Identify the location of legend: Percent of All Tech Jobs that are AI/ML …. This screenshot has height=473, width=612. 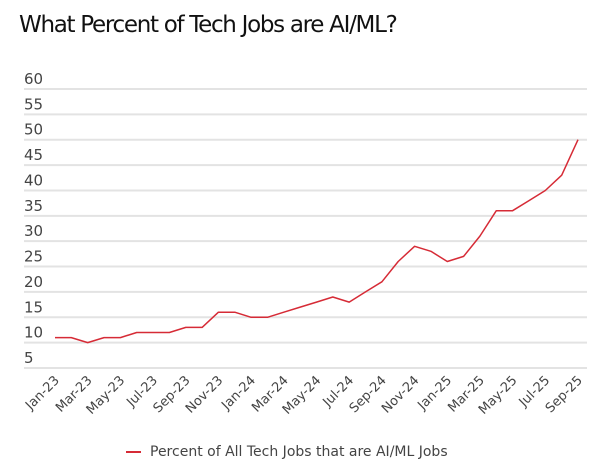
(287, 452).